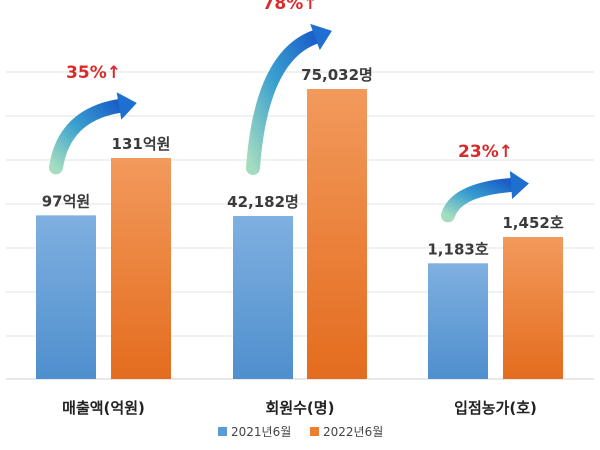  I want to click on growth-annotation: 35%↑, so click(93, 73).